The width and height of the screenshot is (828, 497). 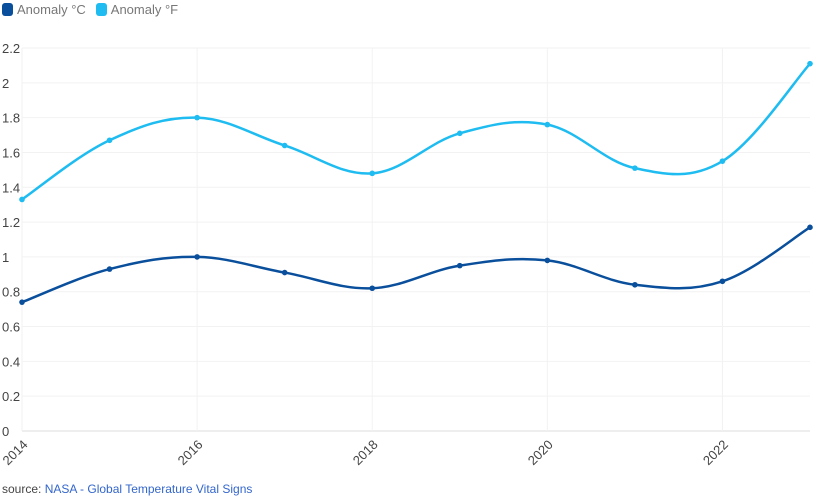 I want to click on y-tick-label: 1, so click(x=5, y=257).